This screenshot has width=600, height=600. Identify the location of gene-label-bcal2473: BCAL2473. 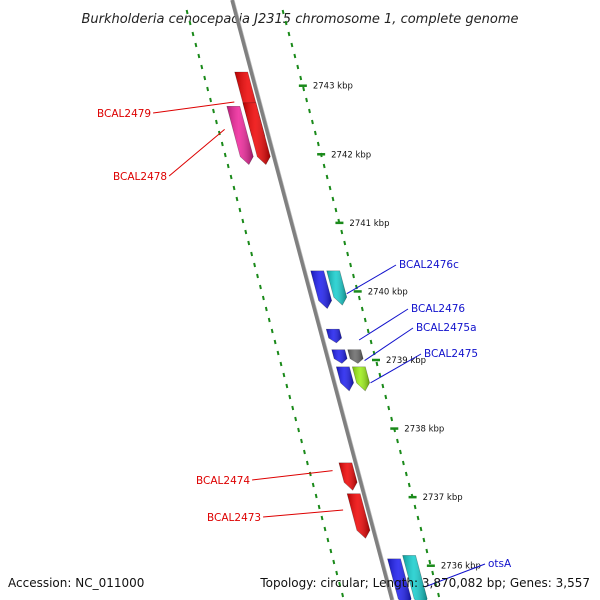
(234, 518).